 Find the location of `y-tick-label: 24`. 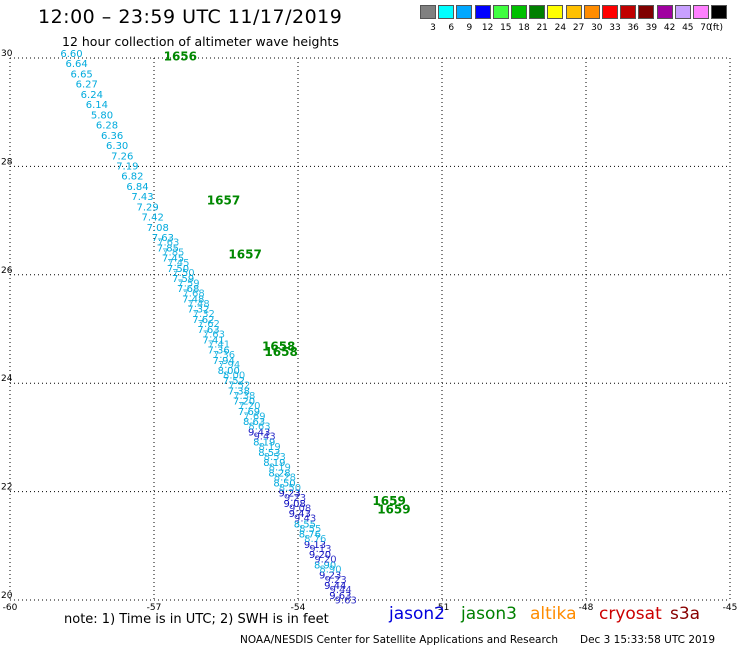

y-tick-label: 24 is located at coordinates (7, 379).